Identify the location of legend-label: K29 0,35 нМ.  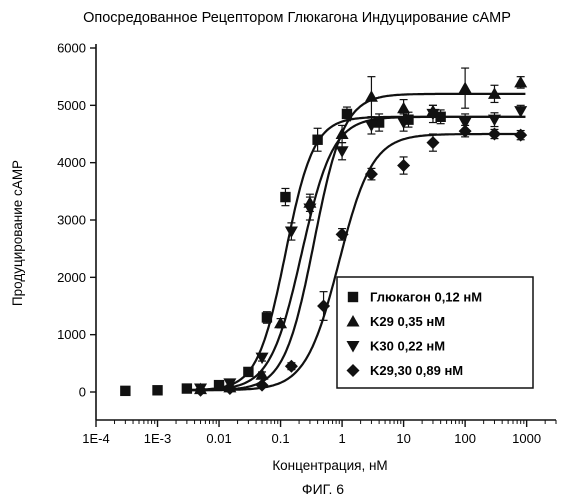
(407, 321).